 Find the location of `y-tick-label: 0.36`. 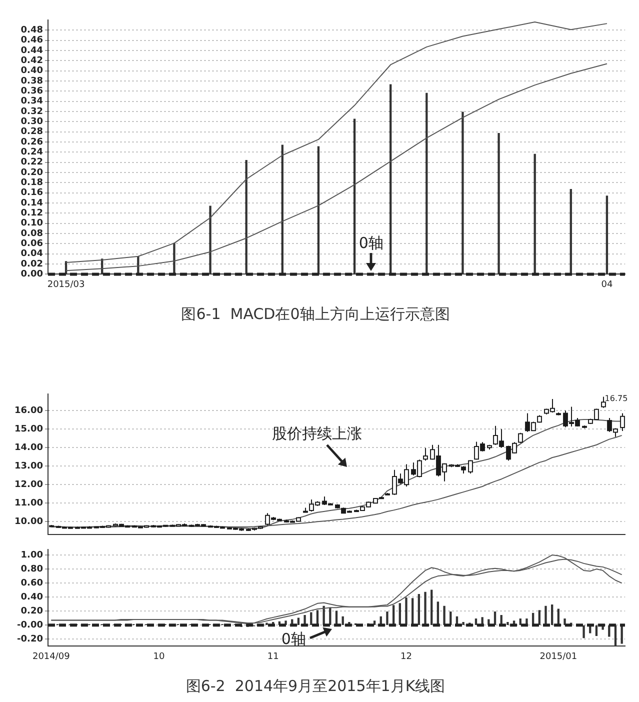

y-tick-label: 0.36 is located at coordinates (31, 91).